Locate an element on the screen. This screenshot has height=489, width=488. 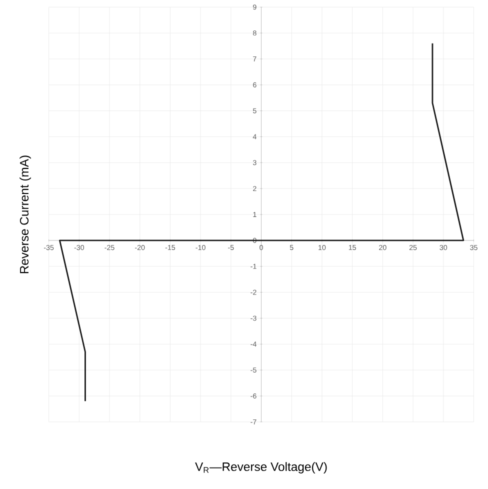
y-axis-title: Reverse Current (mA) is located at coordinates (25, 215).